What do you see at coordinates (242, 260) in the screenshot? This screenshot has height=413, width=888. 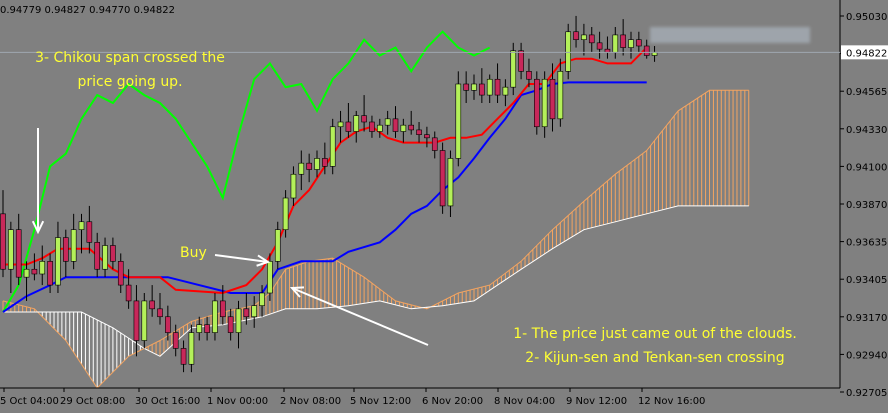 I see `buy-arrow` at bounding box center [242, 260].